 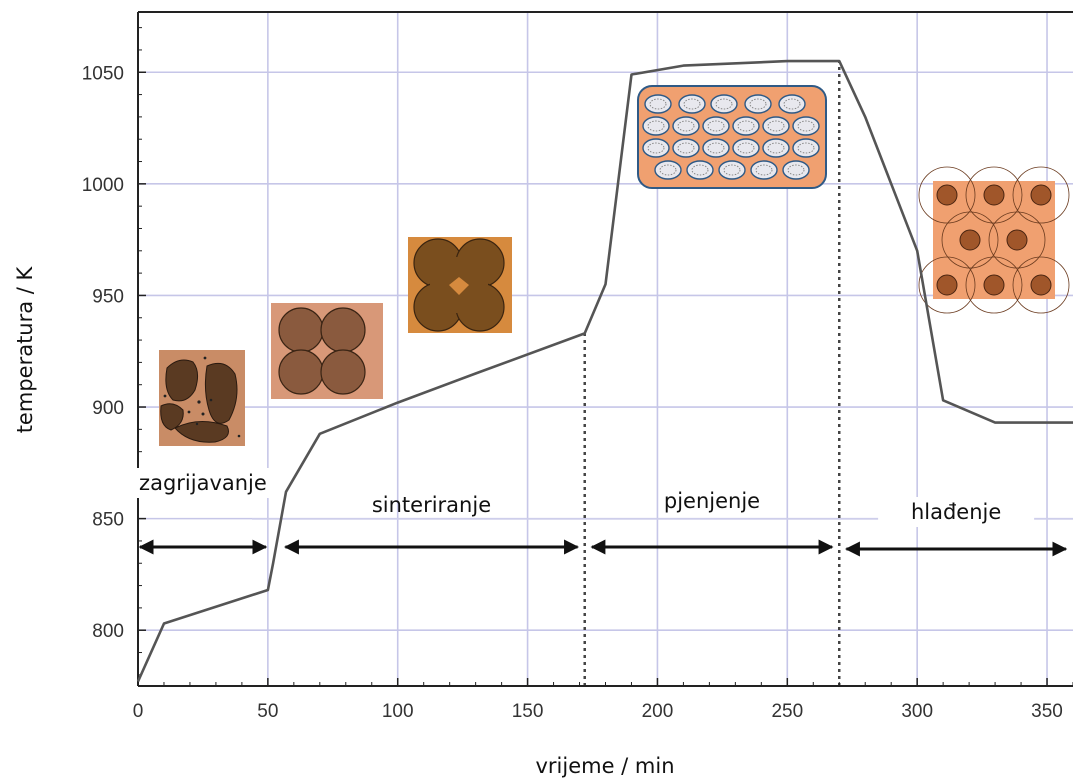 What do you see at coordinates (712, 501) in the screenshot?
I see `phase-label: pjenjenje` at bounding box center [712, 501].